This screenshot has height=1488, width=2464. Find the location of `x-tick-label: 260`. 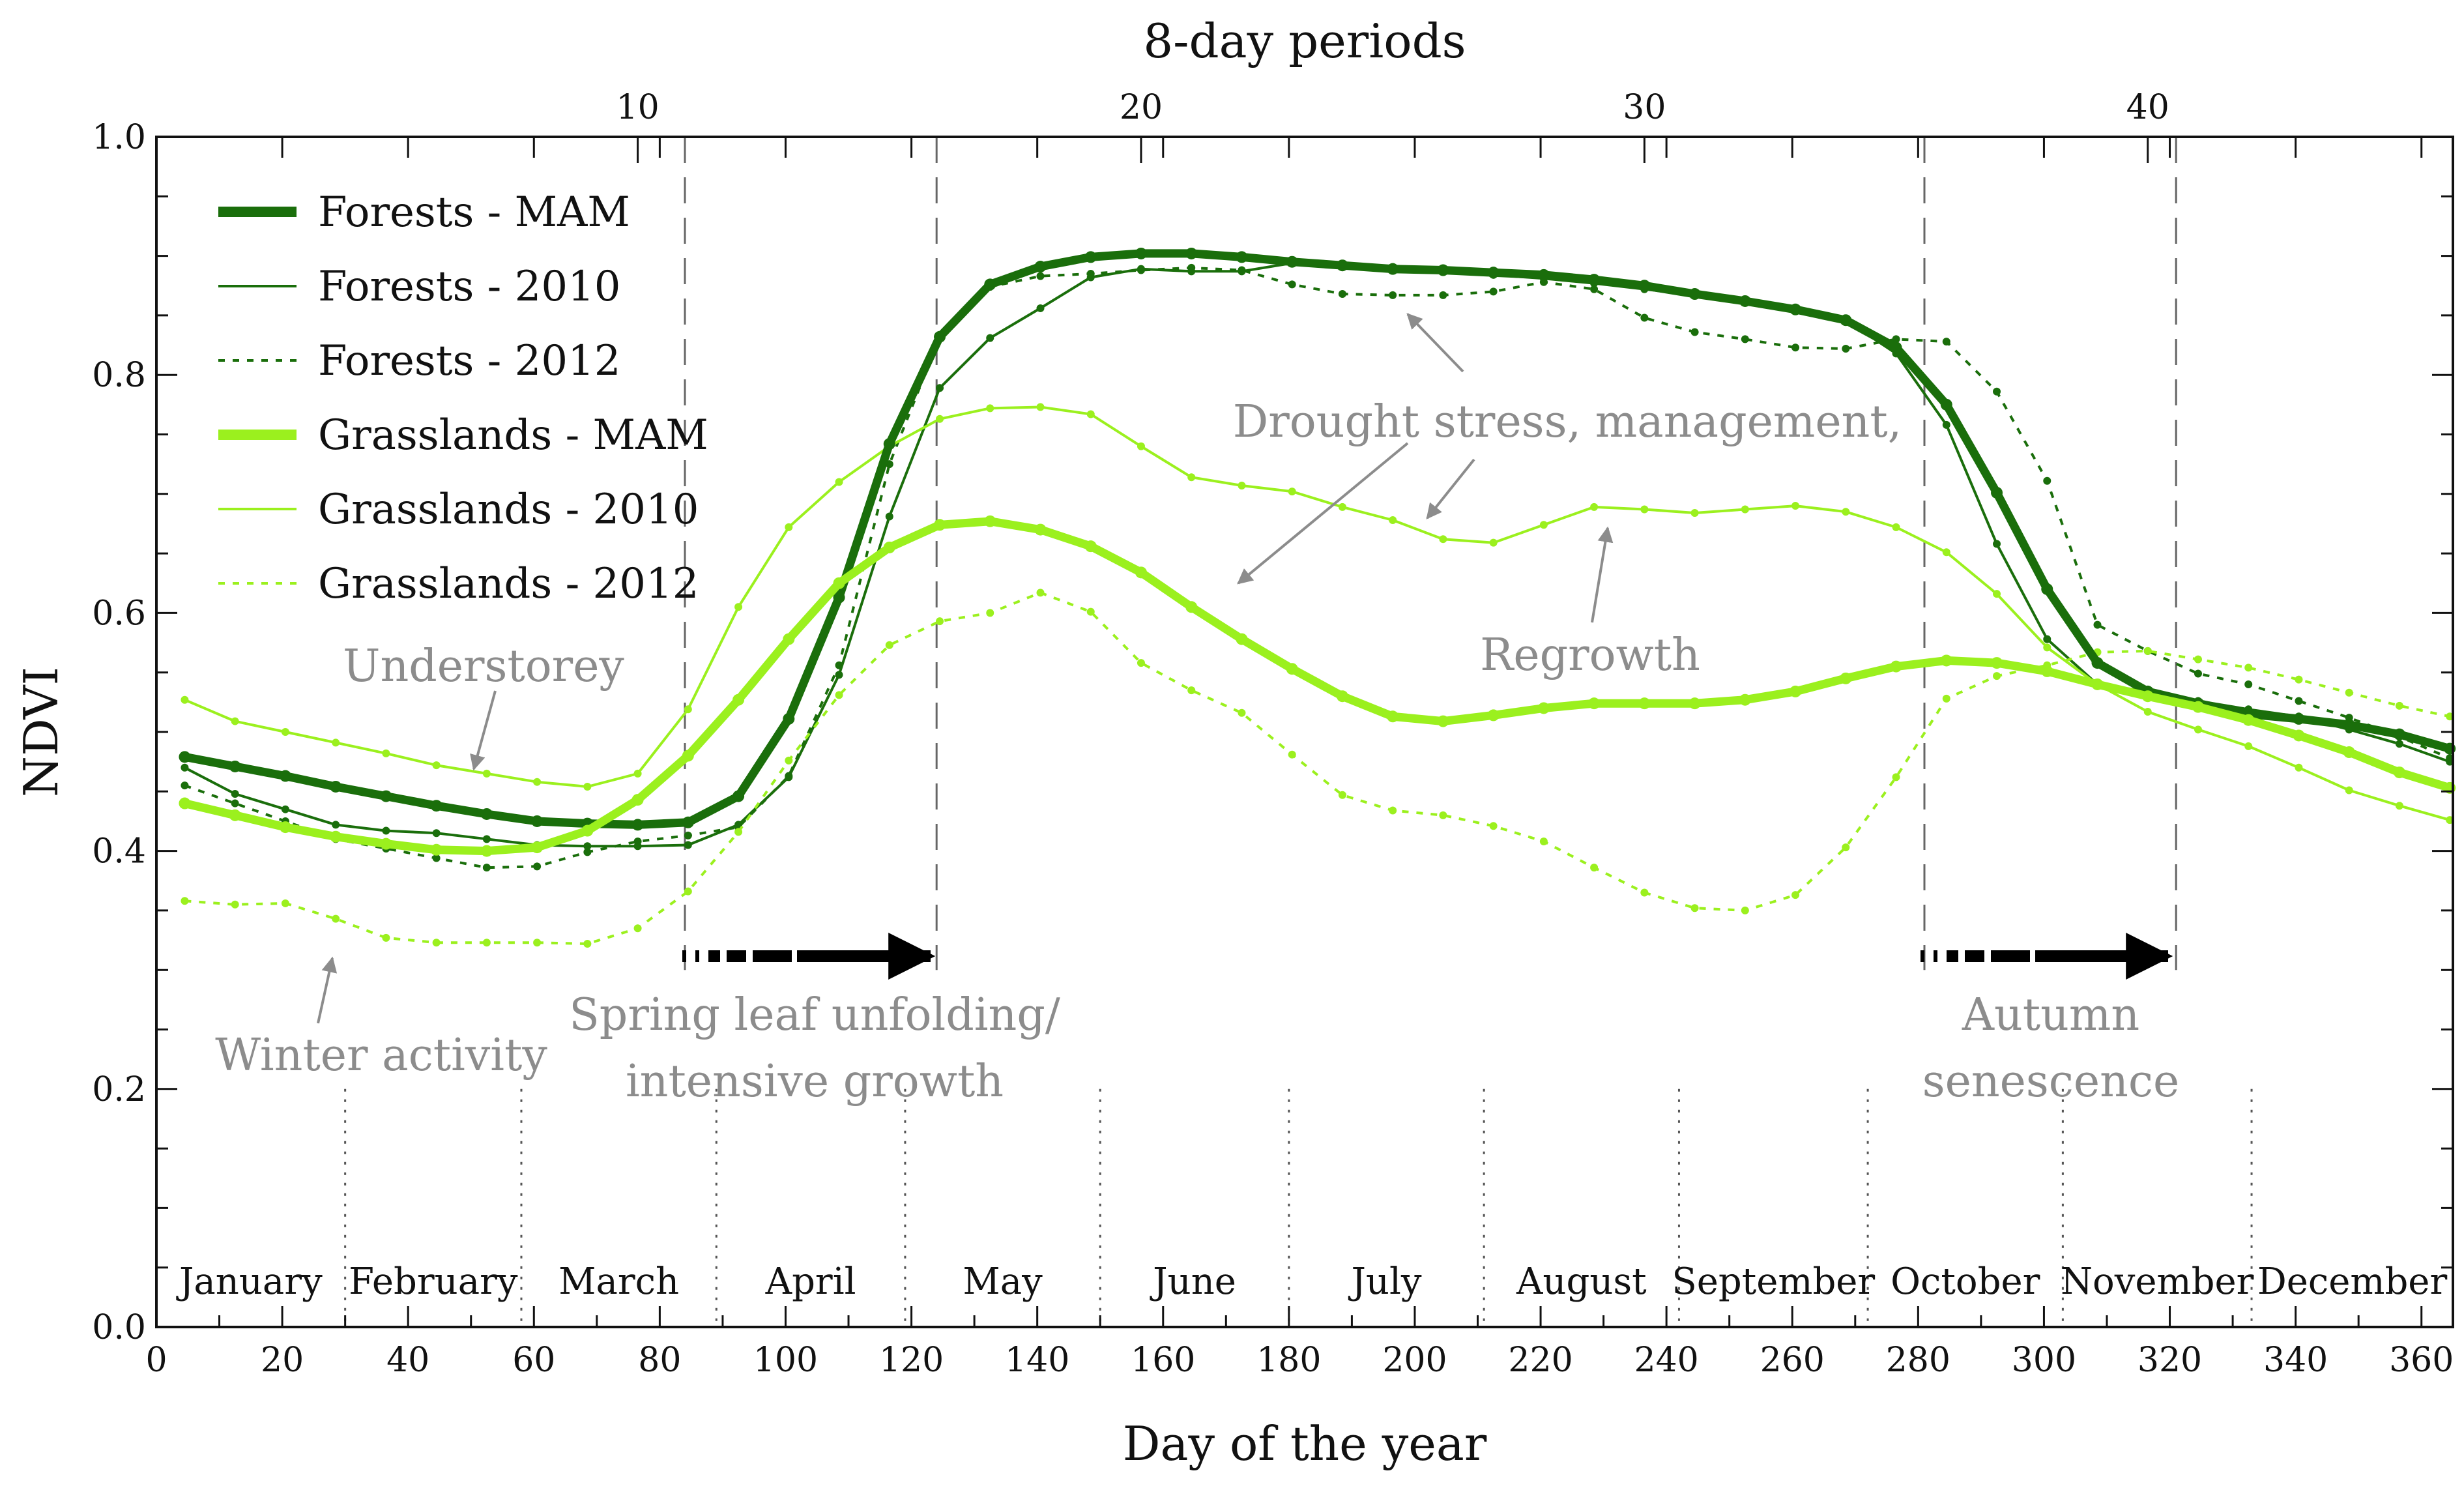

x-tick-label: 260 is located at coordinates (1793, 1360).